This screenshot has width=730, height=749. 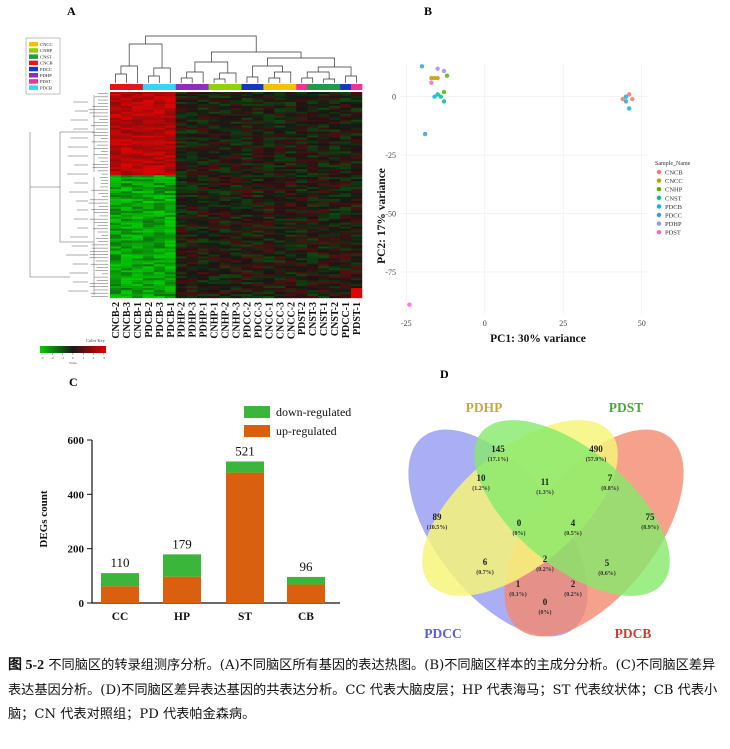 I want to click on venn-region-pct: (0.5%), so click(x=573, y=533).